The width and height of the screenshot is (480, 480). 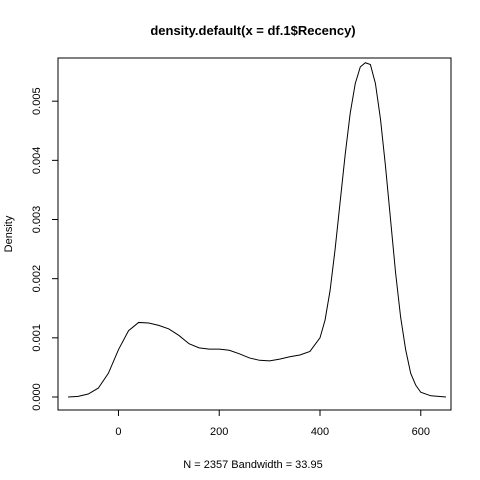 I want to click on chart-title: density.default(x = df.1$Recency), so click(x=252, y=30).